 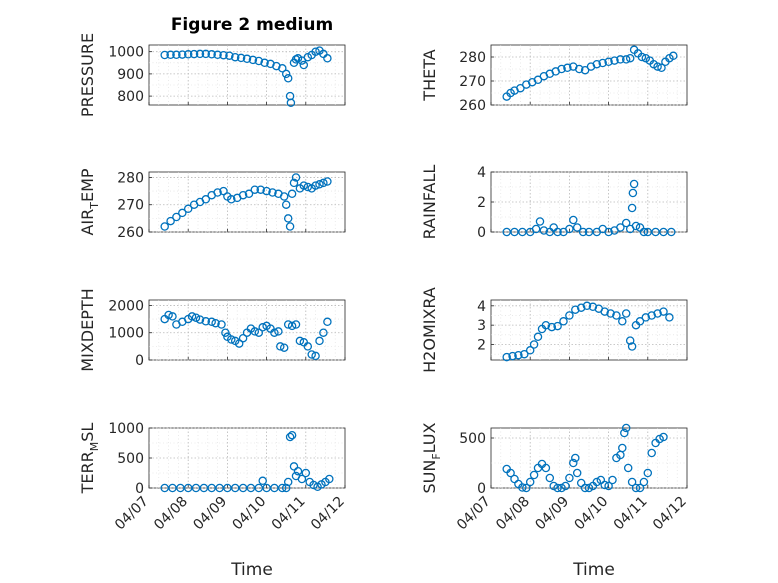 What do you see at coordinates (472, 106) in the screenshot?
I see `y-tick-label: 260` at bounding box center [472, 106].